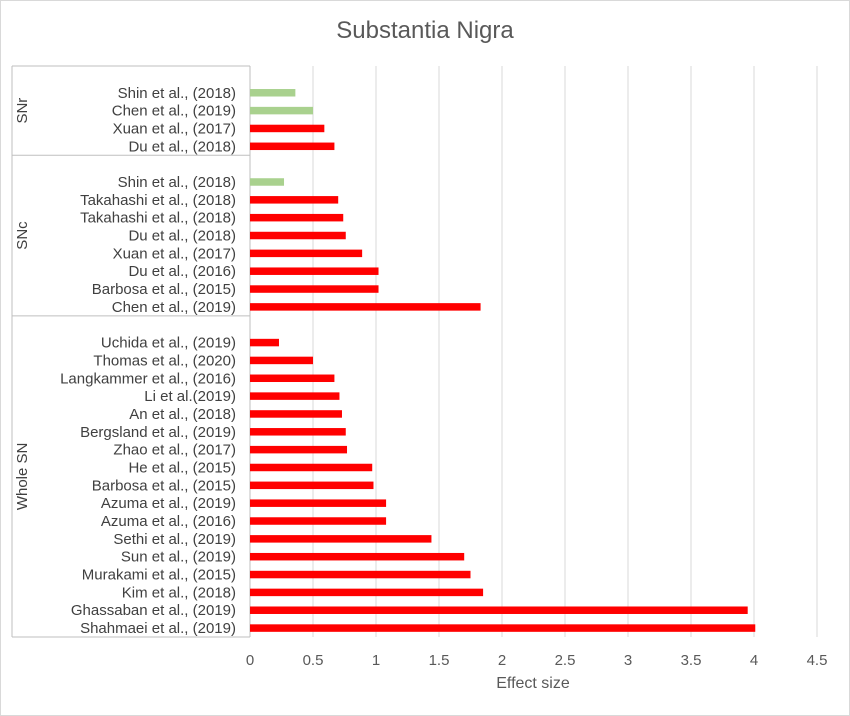  What do you see at coordinates (182, 414) in the screenshot?
I see `category-label: An et al., (2018)` at bounding box center [182, 414].